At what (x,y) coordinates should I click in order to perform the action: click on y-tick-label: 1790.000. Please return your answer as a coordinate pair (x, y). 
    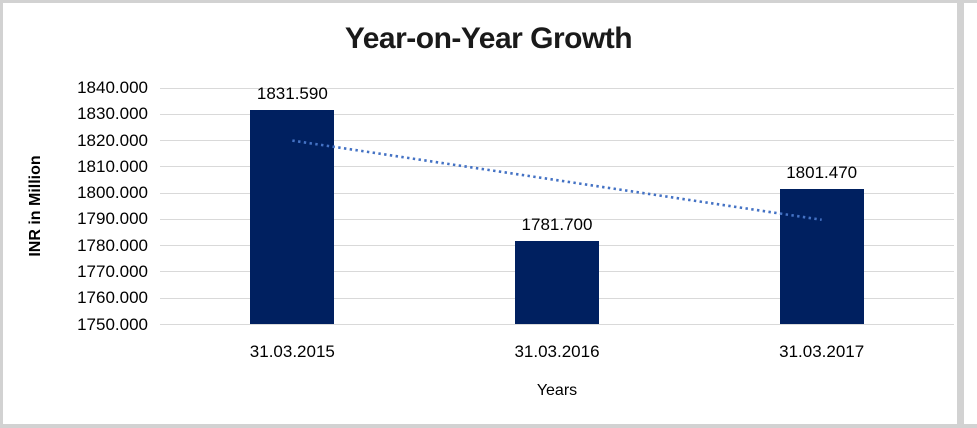
    Looking at the image, I should click on (112, 219).